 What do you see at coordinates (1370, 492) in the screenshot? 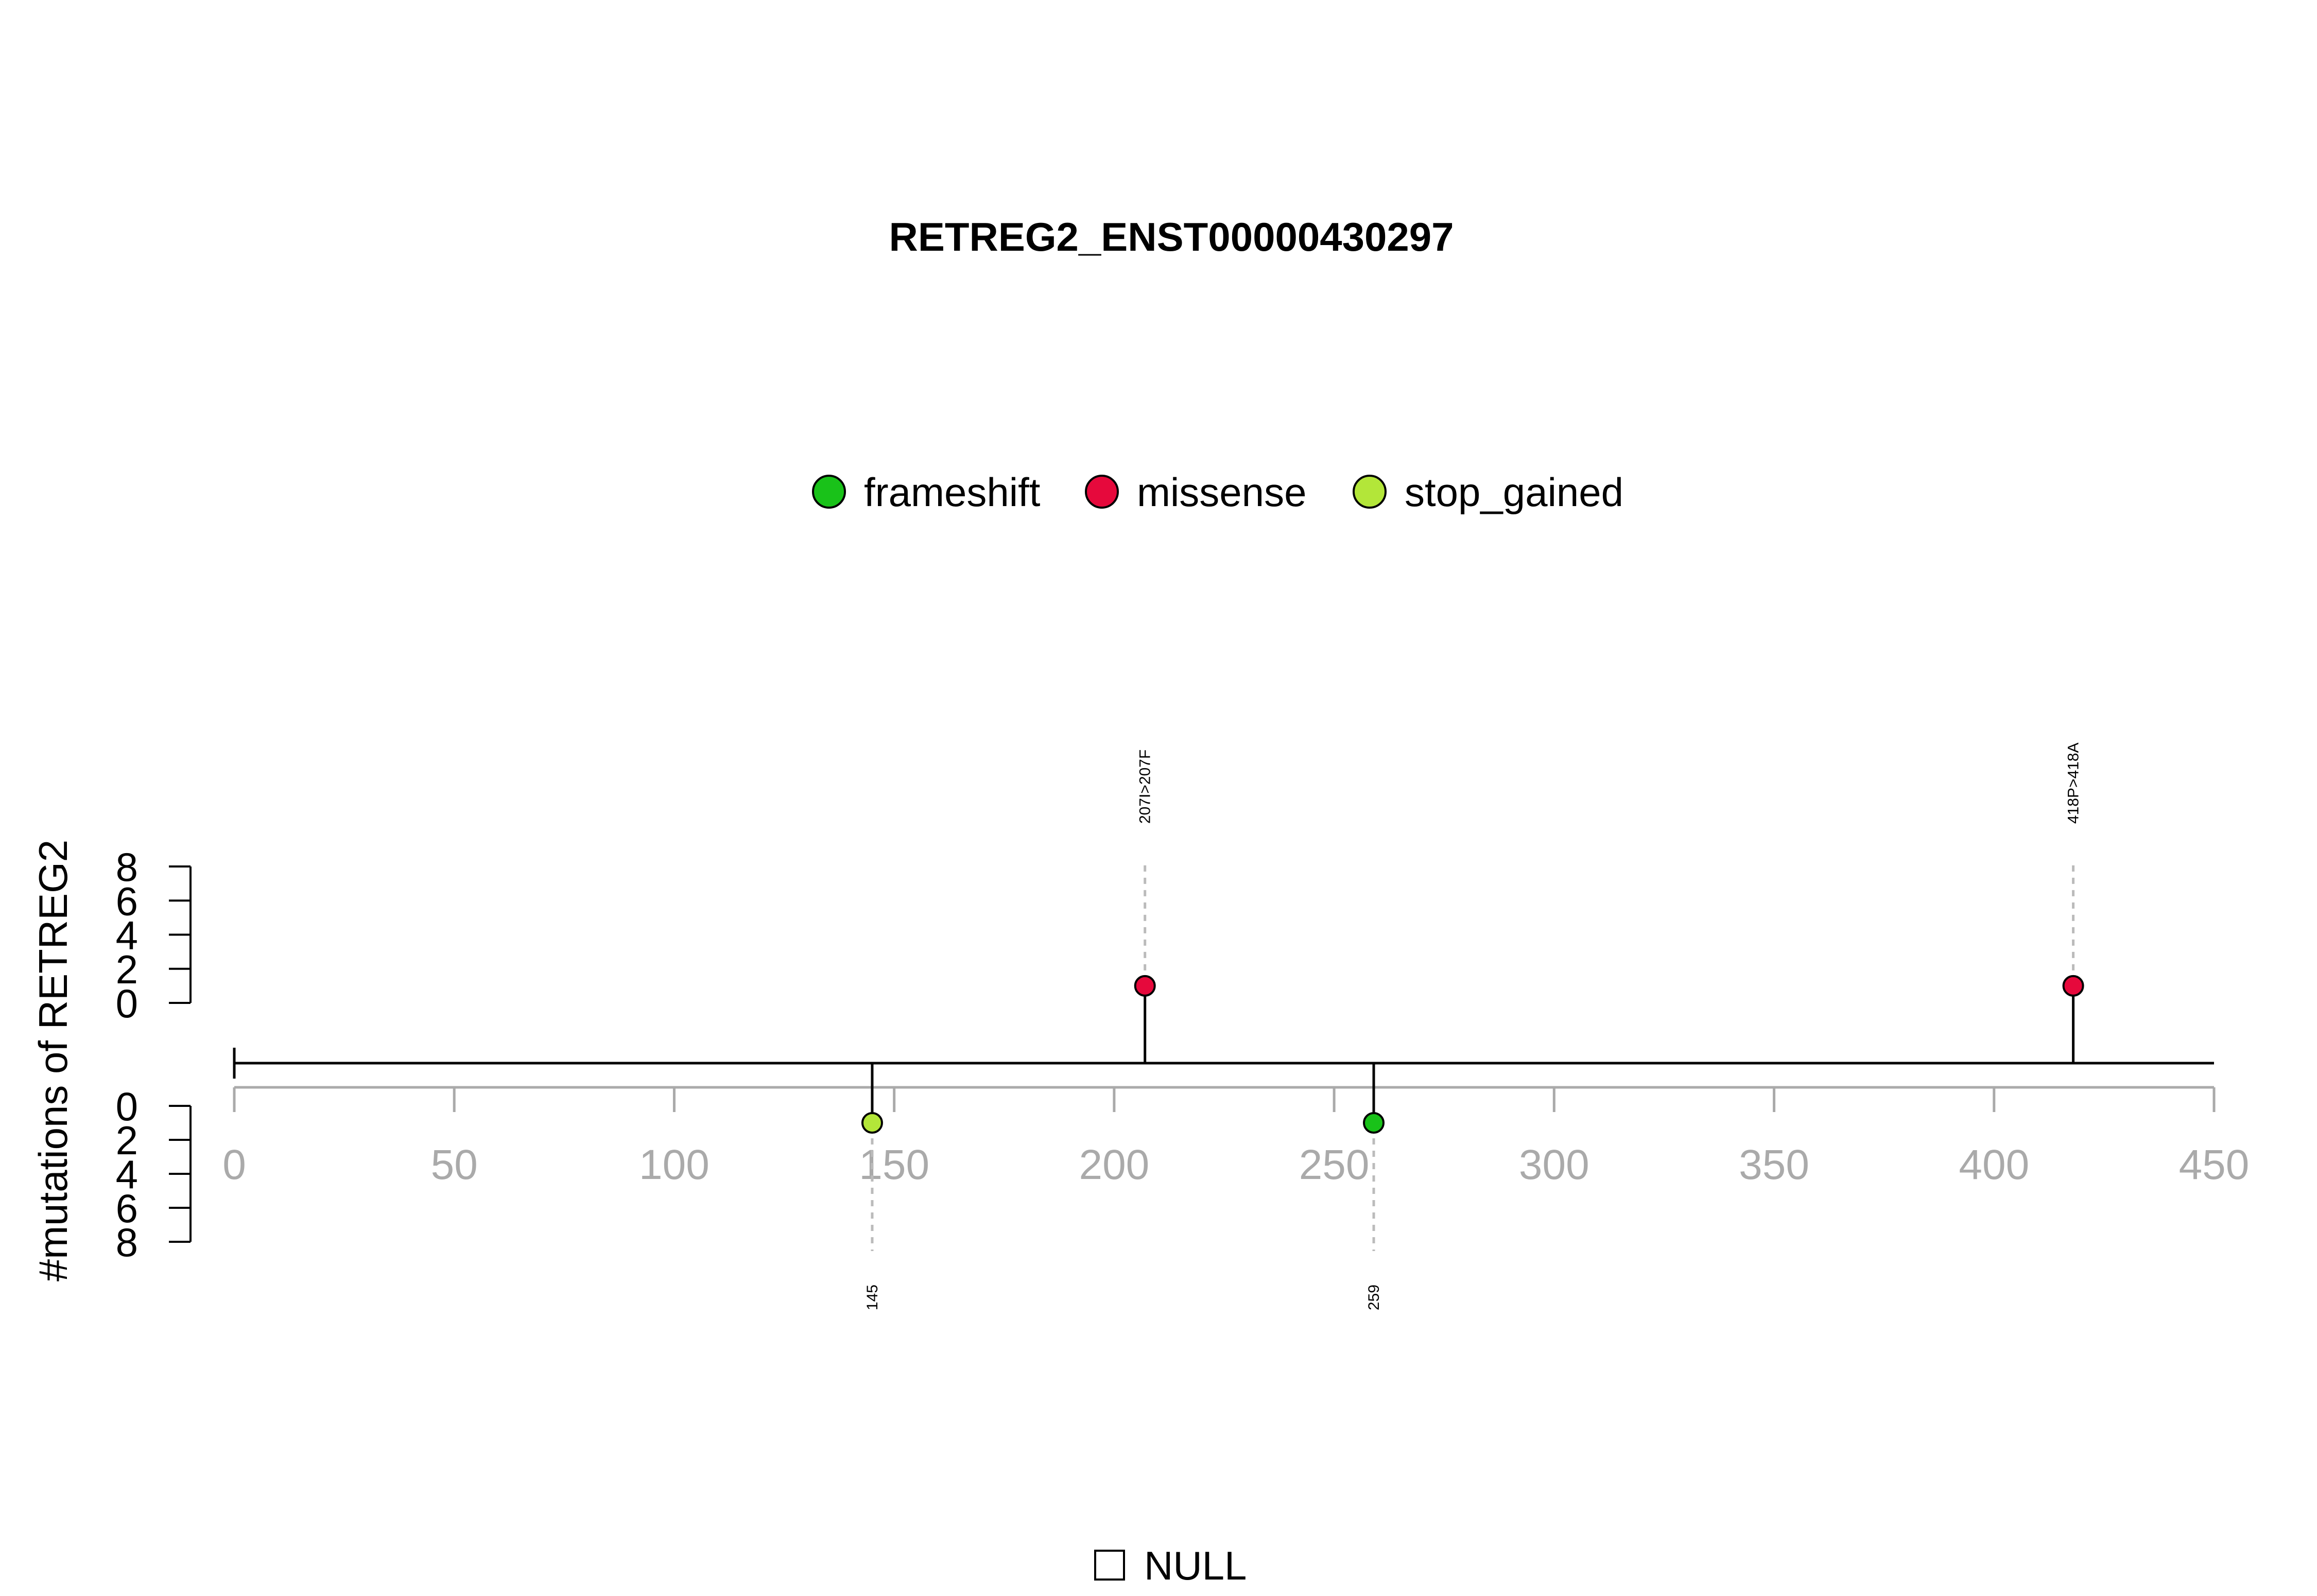
I see `legend-stop_gained-marker` at bounding box center [1370, 492].